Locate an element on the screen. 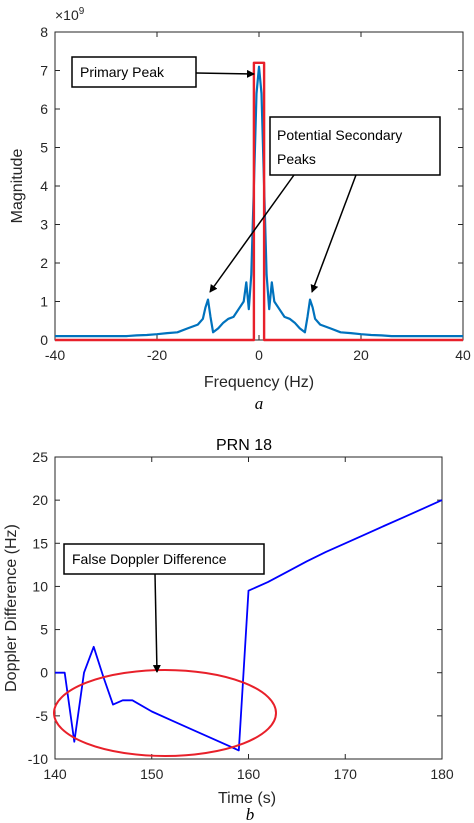  y-tick-label: 20 is located at coordinates (40, 500).